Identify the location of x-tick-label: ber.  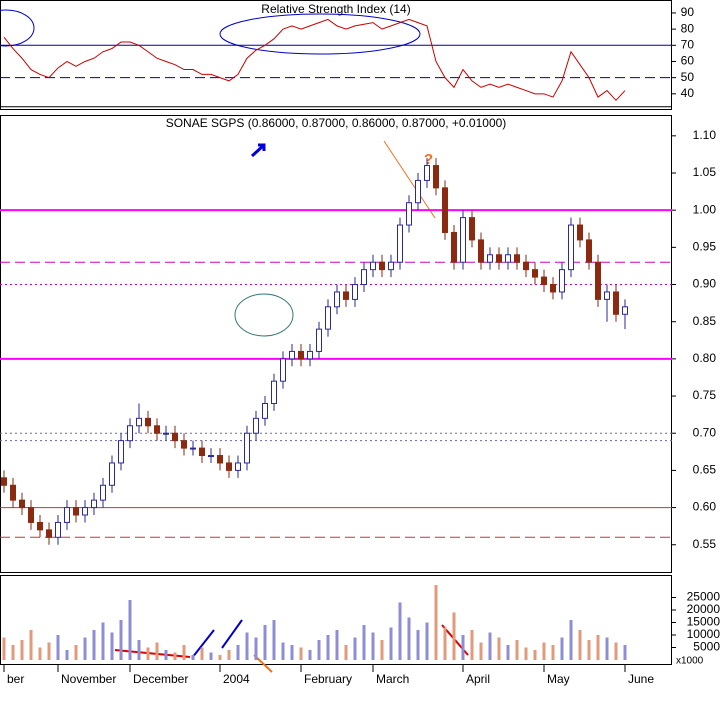
(15, 679).